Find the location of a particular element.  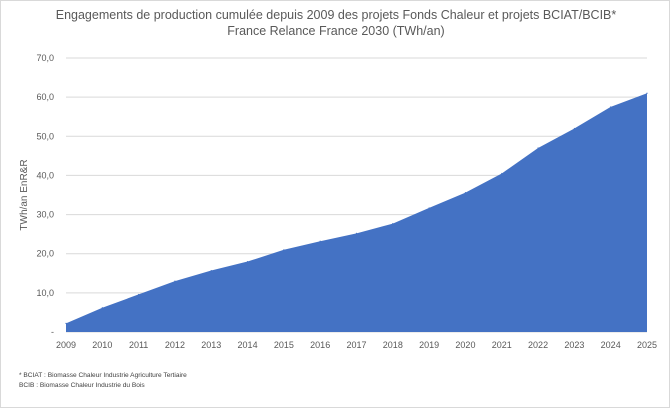

x-tick-label: 2023 is located at coordinates (574, 345).